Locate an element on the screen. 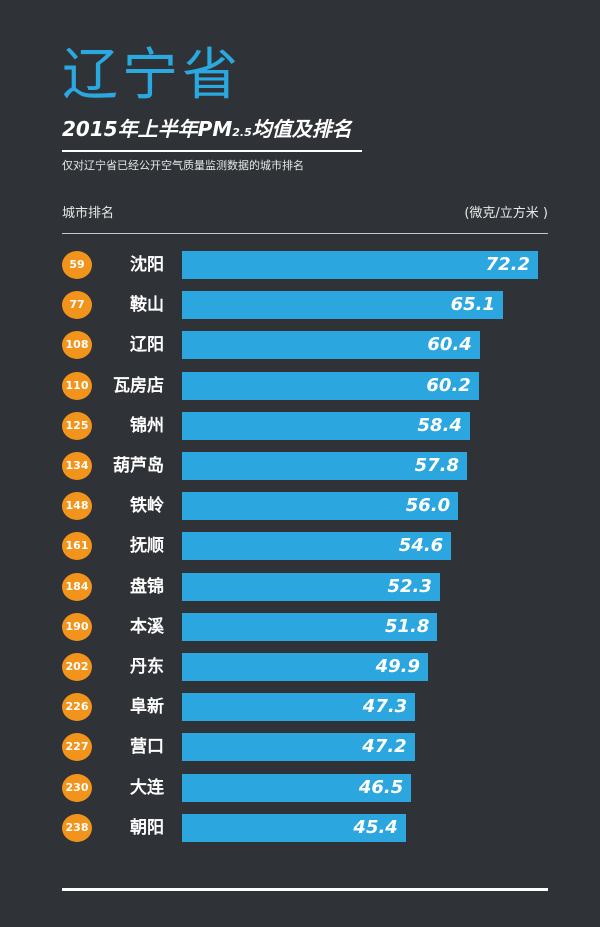 This screenshot has width=600, height=927. bar-row: 59 沈阳 72.2 is located at coordinates (300, 265).